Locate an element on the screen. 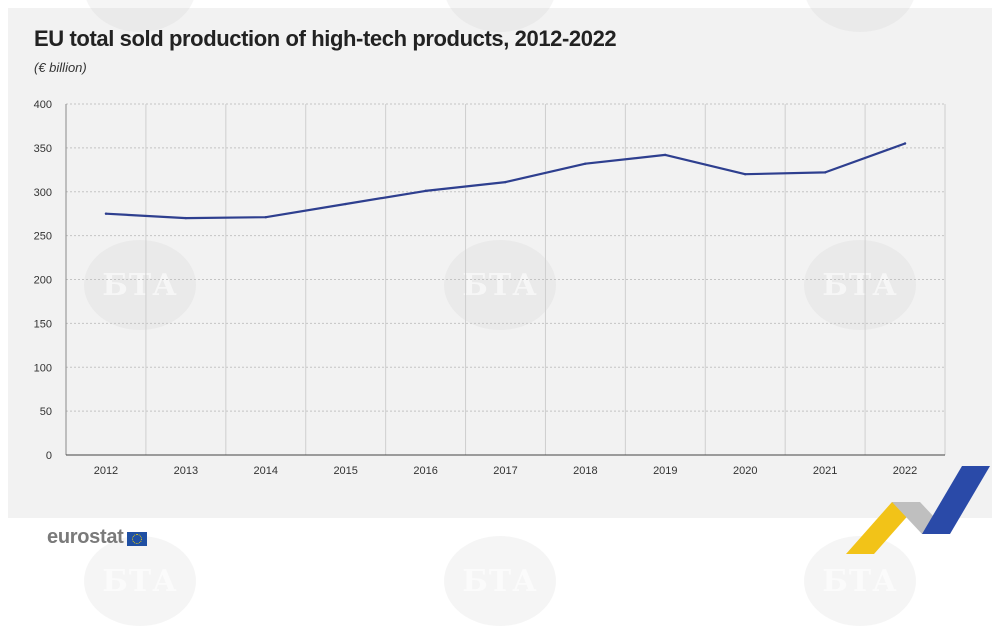 Image resolution: width=1000 pixels, height=626 pixels. eurostat-logo-text: eurostat is located at coordinates (85, 537).